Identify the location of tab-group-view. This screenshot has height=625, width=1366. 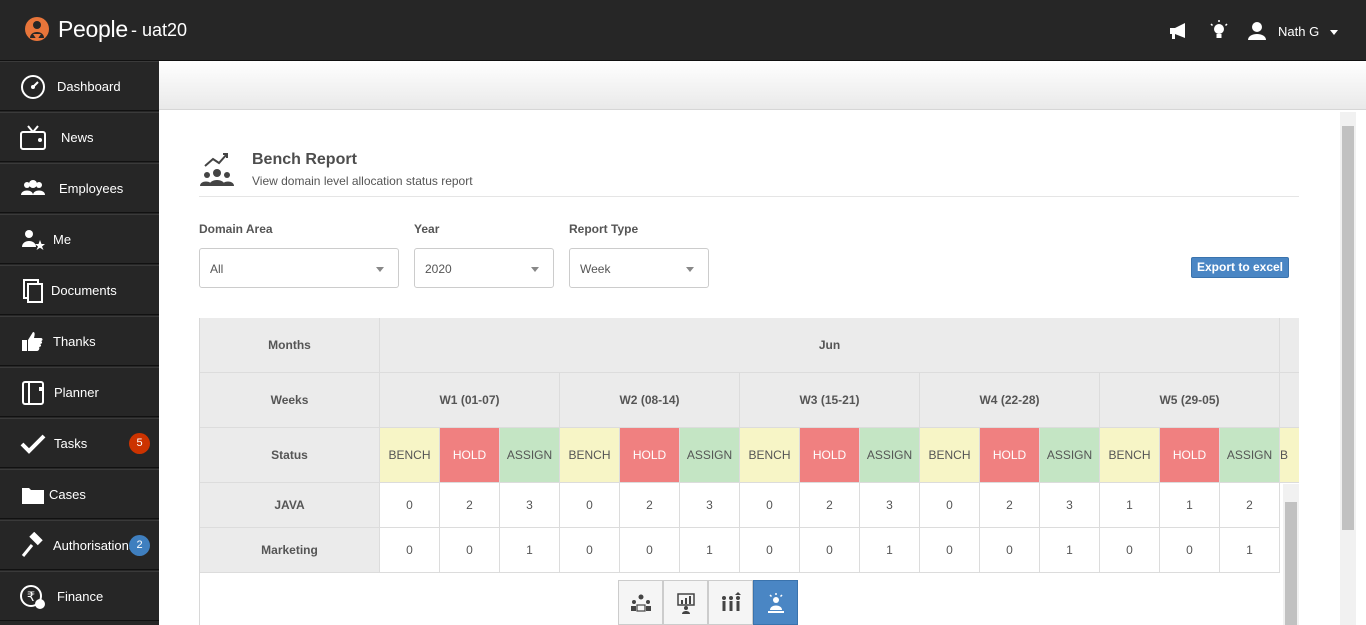
(730, 602).